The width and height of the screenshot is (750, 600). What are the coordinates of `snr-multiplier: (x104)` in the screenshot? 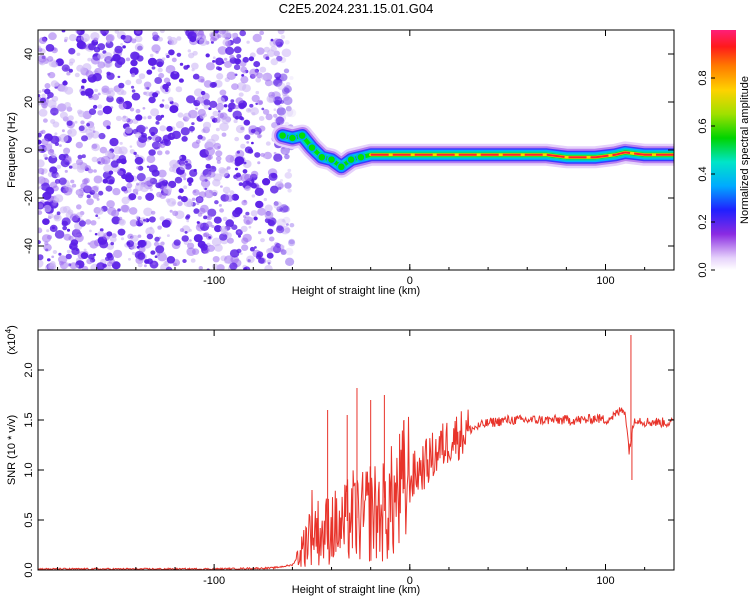 It's located at (11, 340).